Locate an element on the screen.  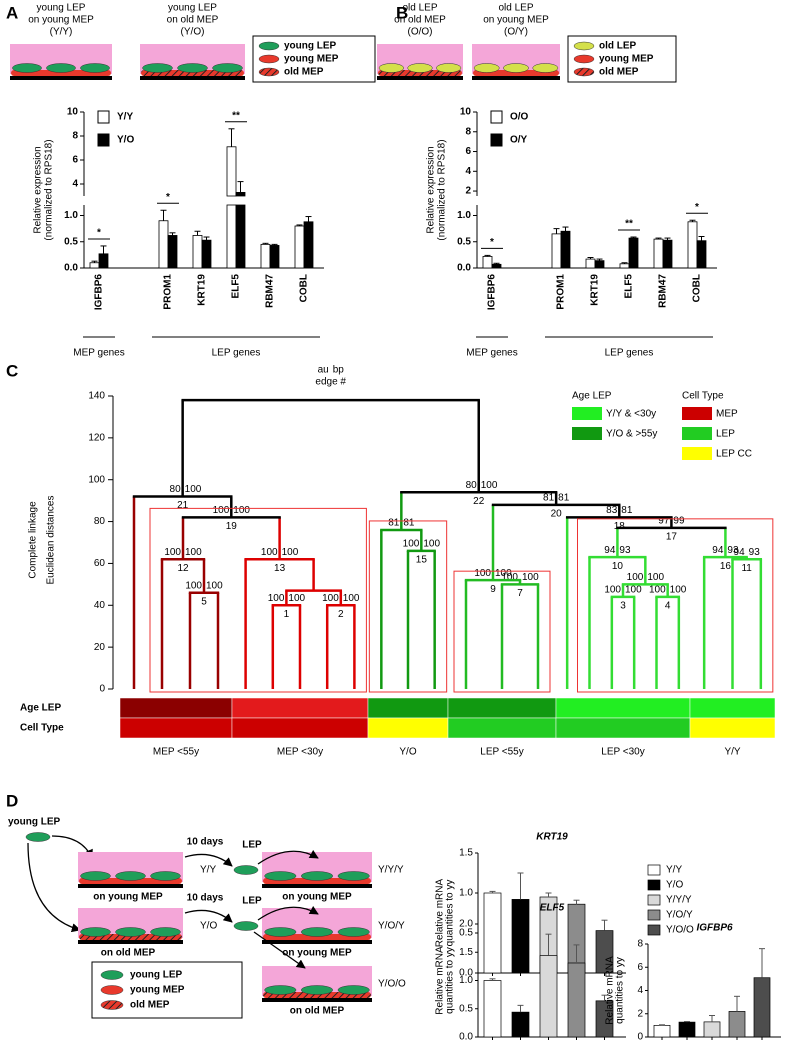
au-value: 97 is located at coordinates (664, 520).